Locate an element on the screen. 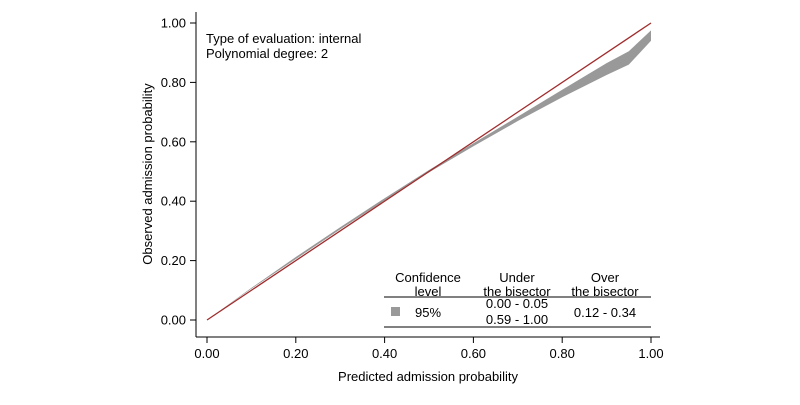 The height and width of the screenshot is (405, 800). x-tick-label: 0.40 is located at coordinates (384, 353).